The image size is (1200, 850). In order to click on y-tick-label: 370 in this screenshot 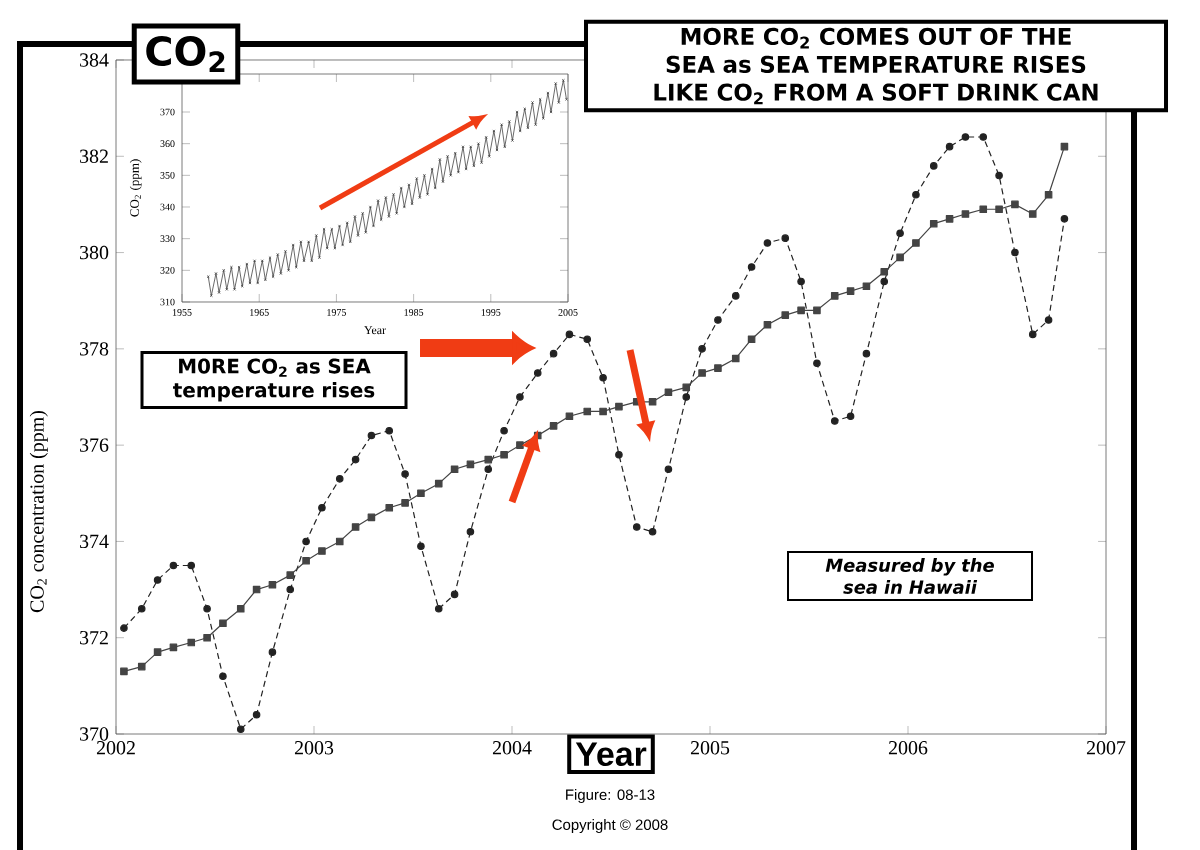, I will do `click(94, 734)`.